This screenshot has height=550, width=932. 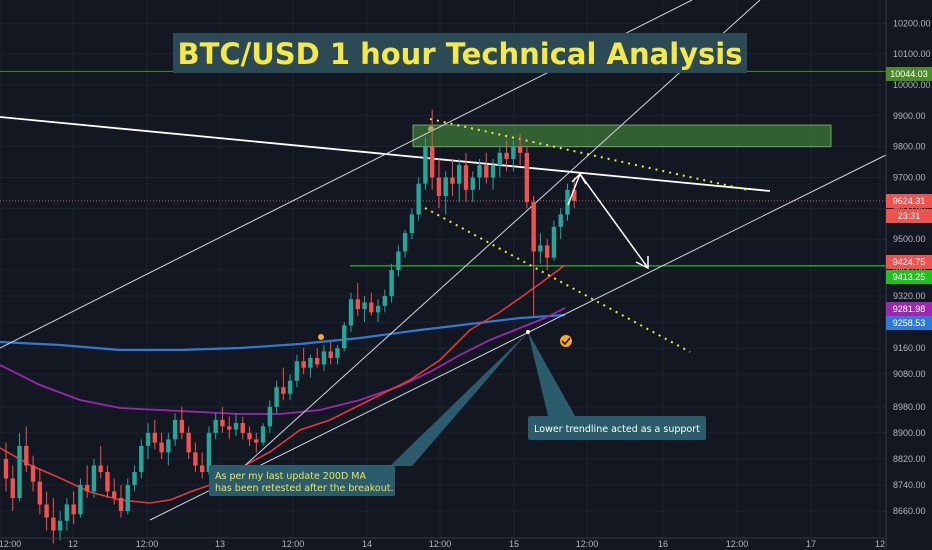 What do you see at coordinates (912, 85) in the screenshot?
I see `price-tick-label: 10000.00` at bounding box center [912, 85].